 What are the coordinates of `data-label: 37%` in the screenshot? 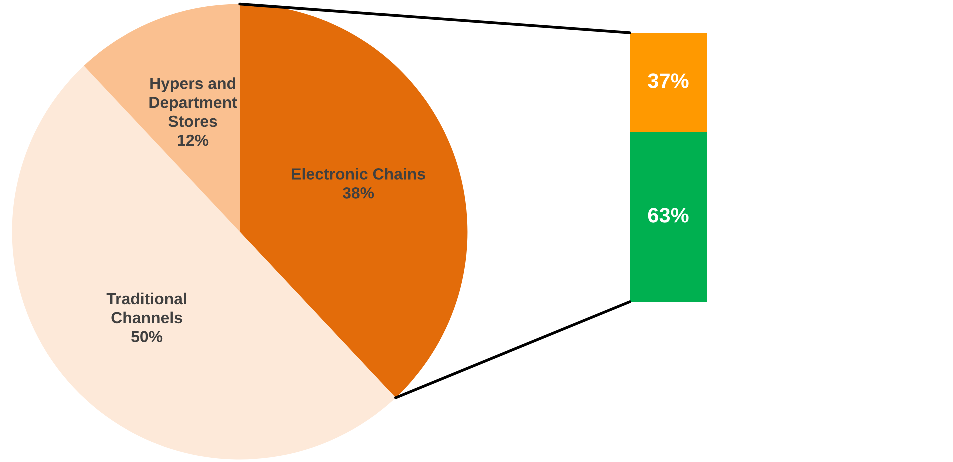 It's located at (668, 81).